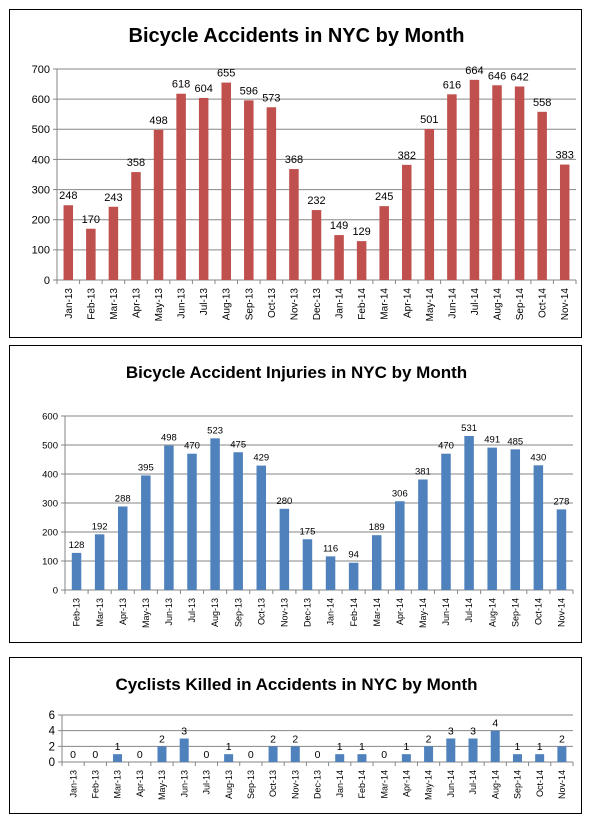 The image size is (594, 820). What do you see at coordinates (451, 732) in the screenshot?
I see `data-label: 3` at bounding box center [451, 732].